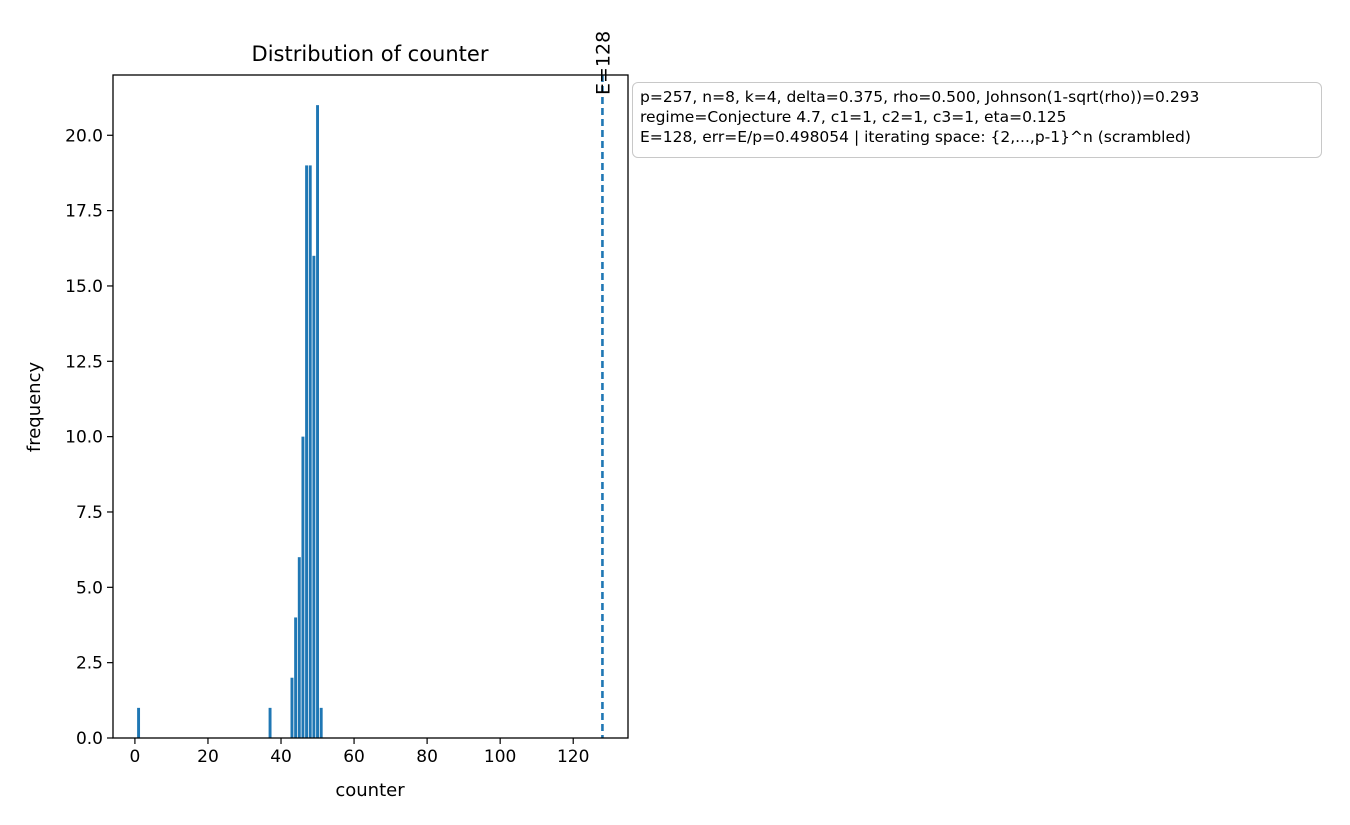 The width and height of the screenshot is (1350, 825). I want to click on y-tick-label: 12.5, so click(84, 362).